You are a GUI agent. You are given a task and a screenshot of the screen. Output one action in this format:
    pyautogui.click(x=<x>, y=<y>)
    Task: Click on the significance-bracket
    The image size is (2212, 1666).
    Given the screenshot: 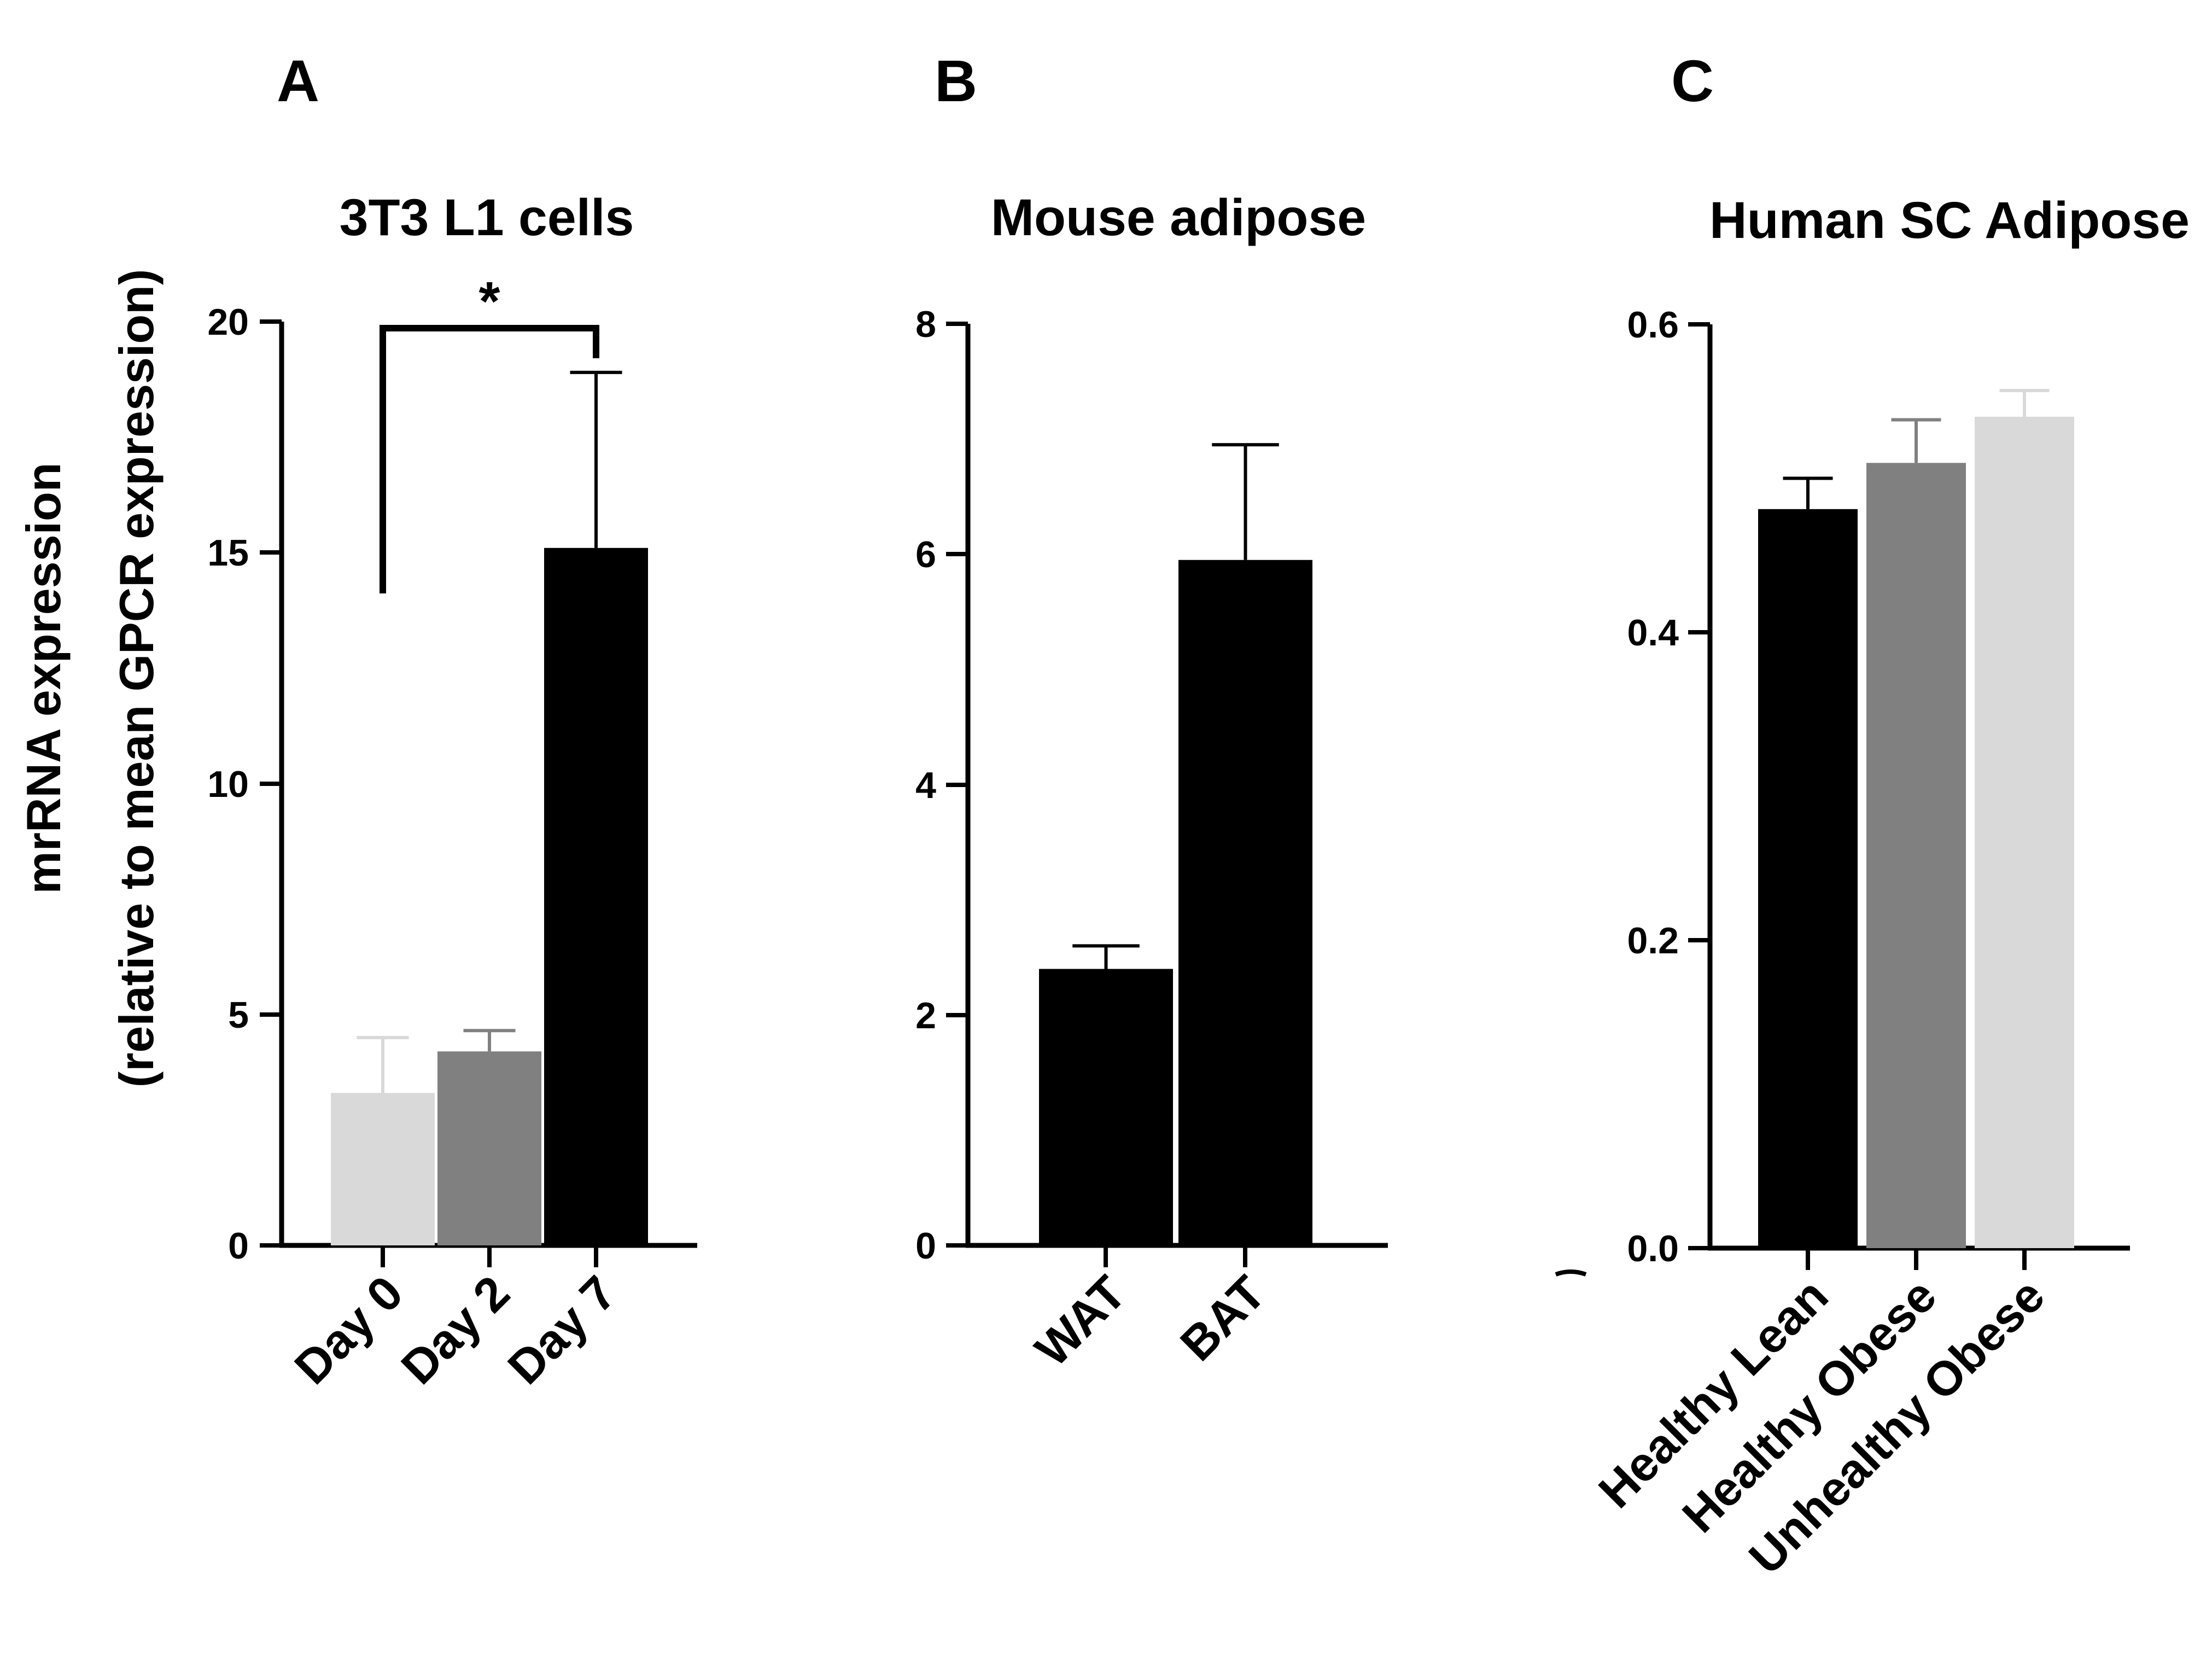 What is the action you would take?
    pyautogui.click(x=489, y=459)
    